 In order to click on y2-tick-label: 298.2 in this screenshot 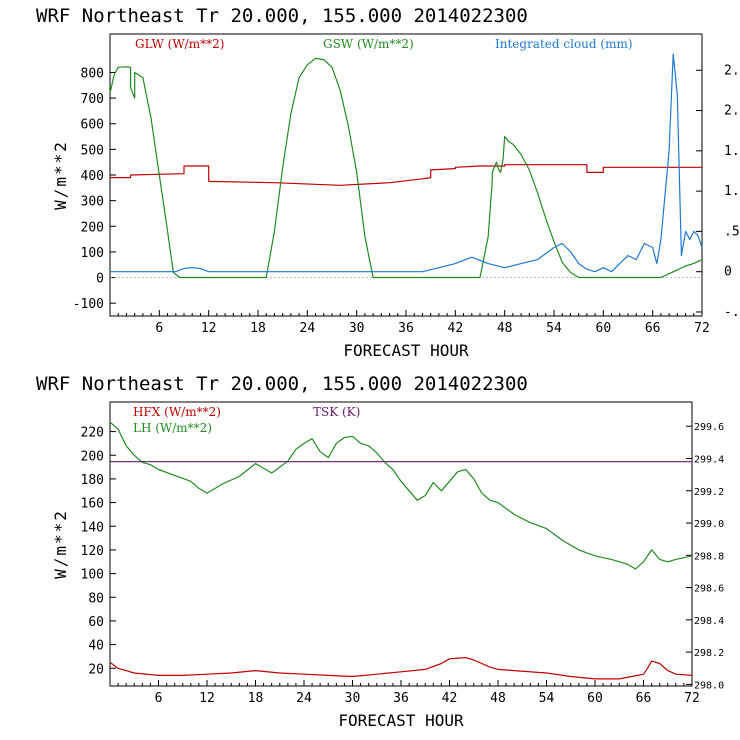, I will do `click(709, 653)`.